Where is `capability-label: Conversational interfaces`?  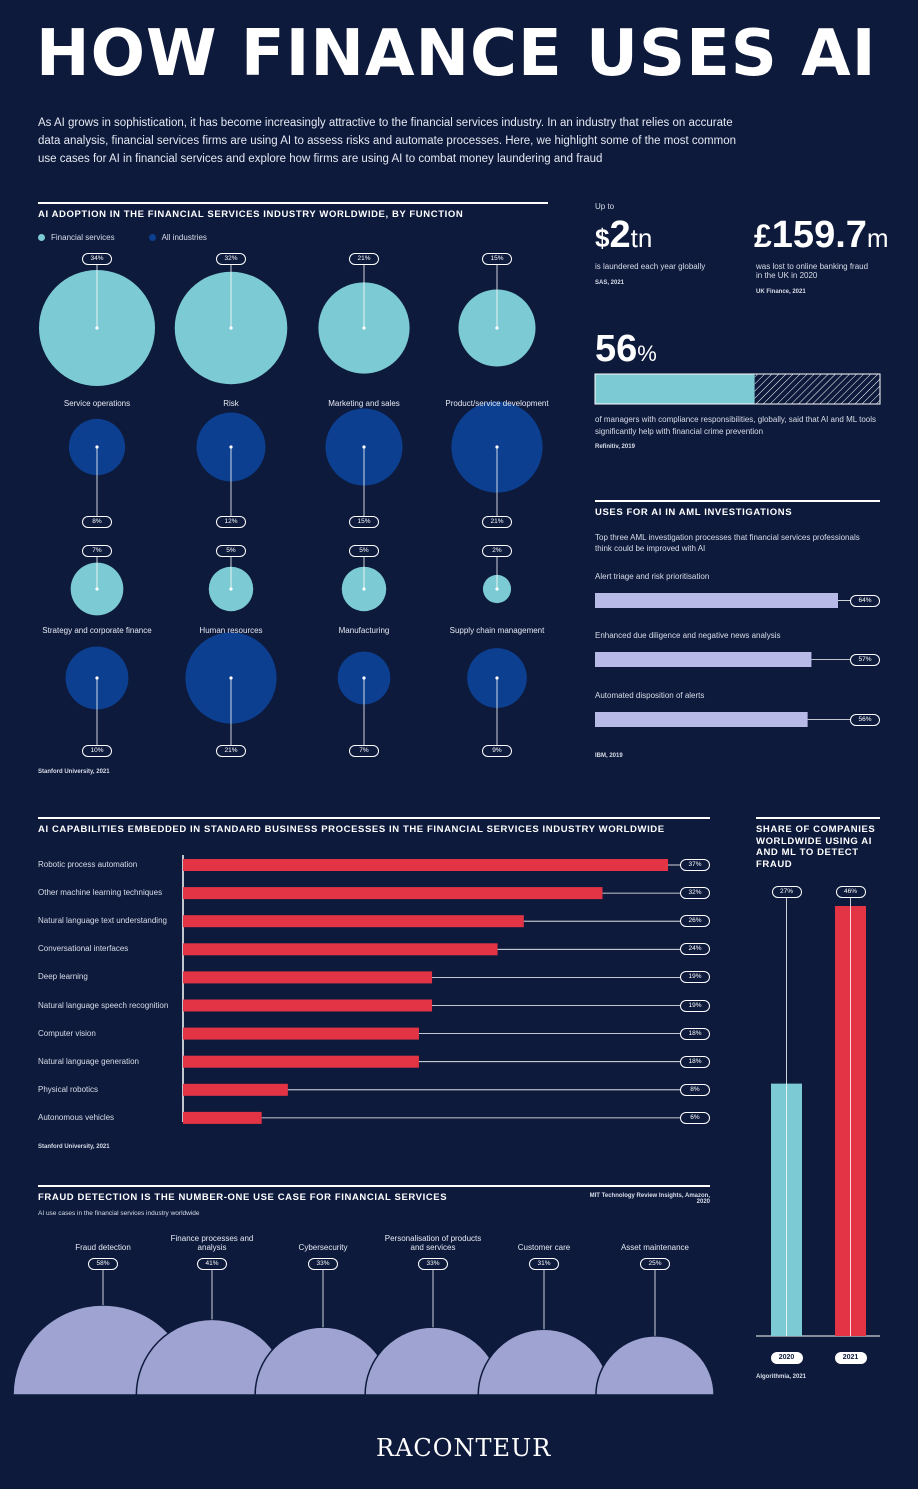
capability-label: Conversational interfaces is located at coordinates (83, 949).